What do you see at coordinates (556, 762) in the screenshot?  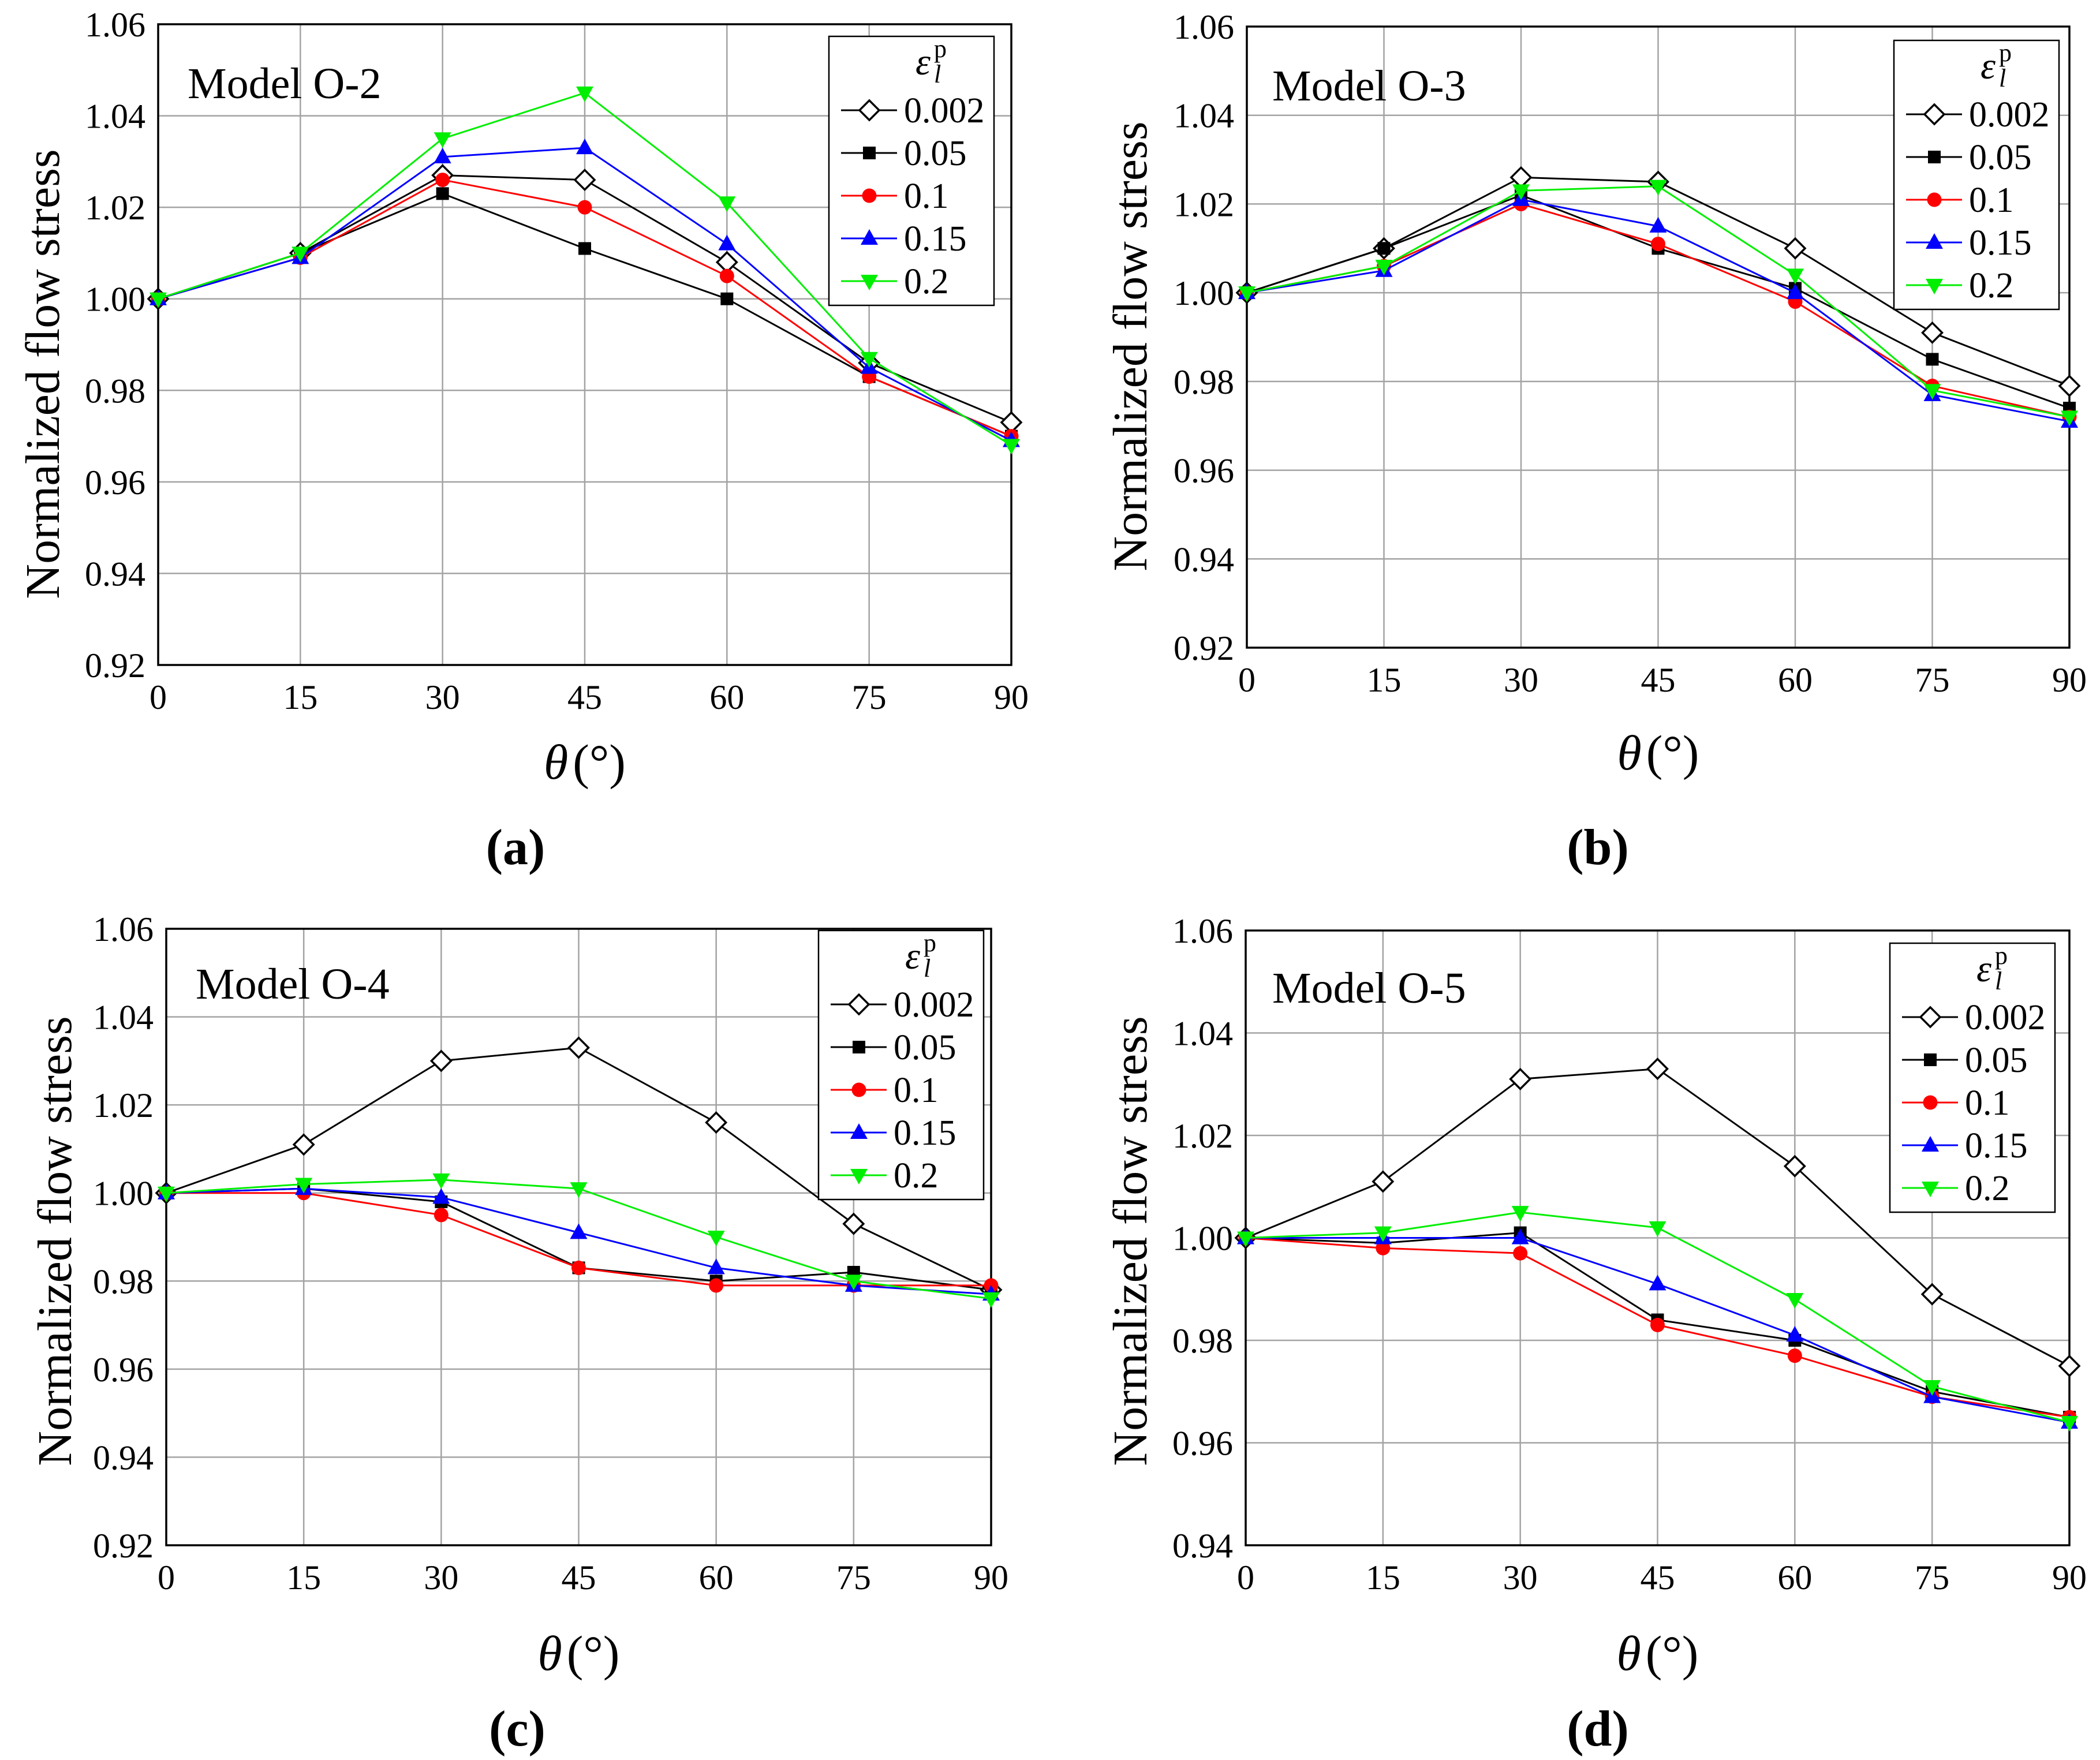 I see `x-axis-symbol: θ` at bounding box center [556, 762].